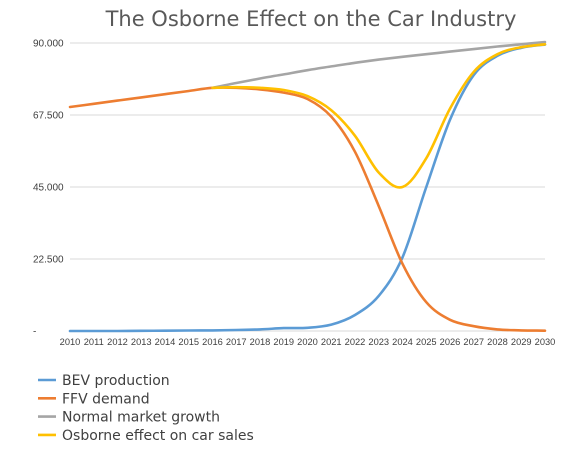 This screenshot has height=452, width=570. What do you see at coordinates (188, 342) in the screenshot?
I see `x-tick-label: 2015` at bounding box center [188, 342].